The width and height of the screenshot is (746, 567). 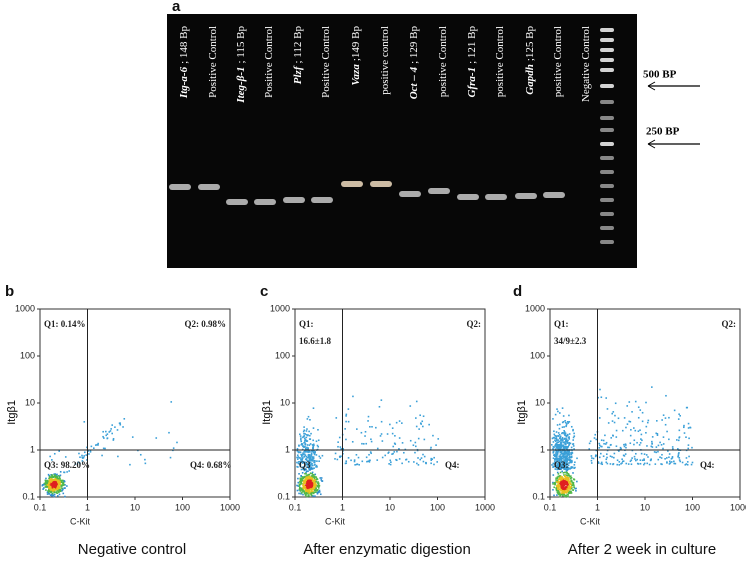 What do you see at coordinates (607, 214) in the screenshot?
I see `ladder-band` at bounding box center [607, 214].